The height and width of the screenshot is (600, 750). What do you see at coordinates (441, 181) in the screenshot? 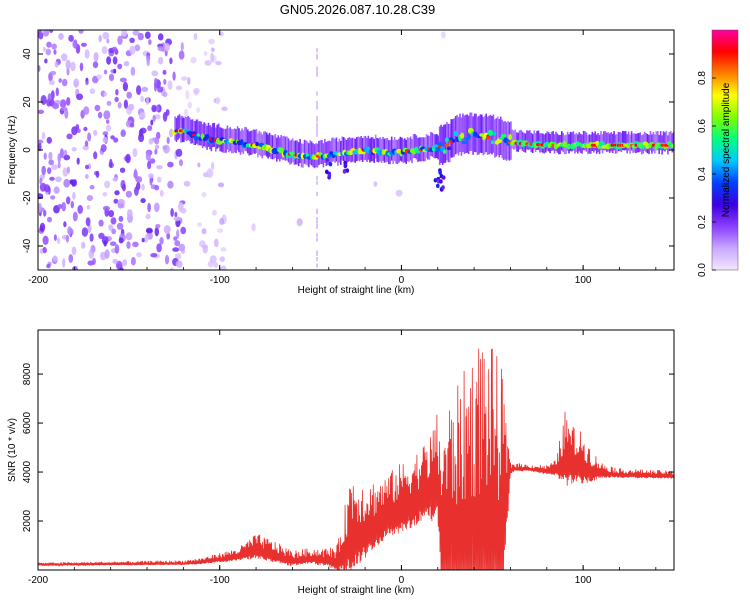
I see `spectrogram-dip-blob` at bounding box center [441, 181].